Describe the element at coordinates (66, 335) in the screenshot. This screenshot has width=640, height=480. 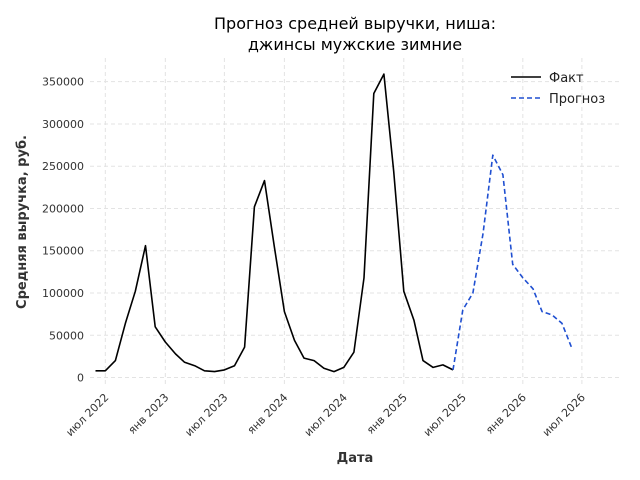
I see `y-tick-label: 50000` at that location.